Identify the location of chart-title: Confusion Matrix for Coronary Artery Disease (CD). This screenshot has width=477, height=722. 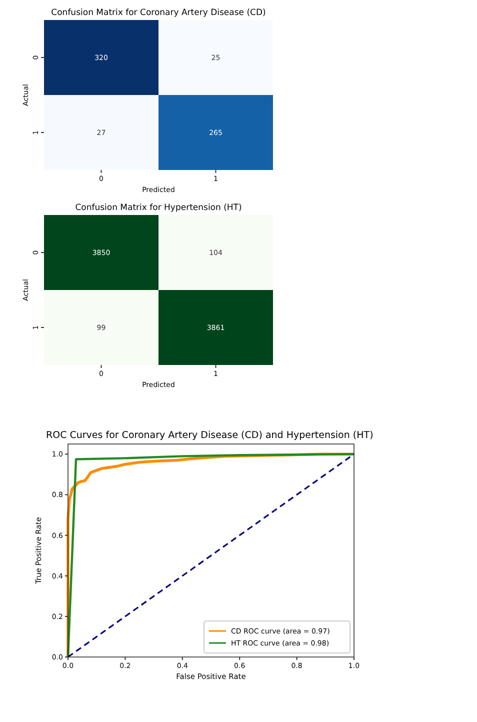
(158, 13).